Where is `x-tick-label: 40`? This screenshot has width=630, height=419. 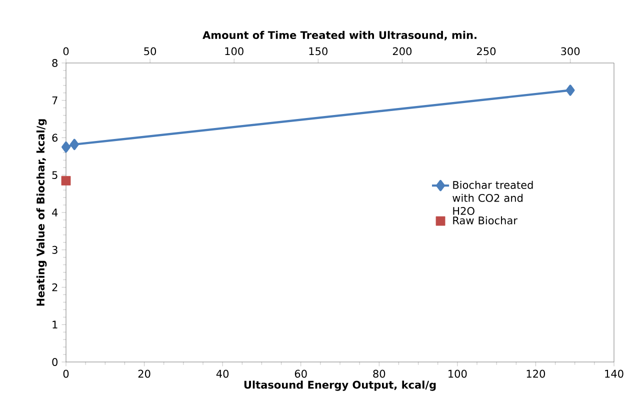 x-tick-label: 40 is located at coordinates (222, 374).